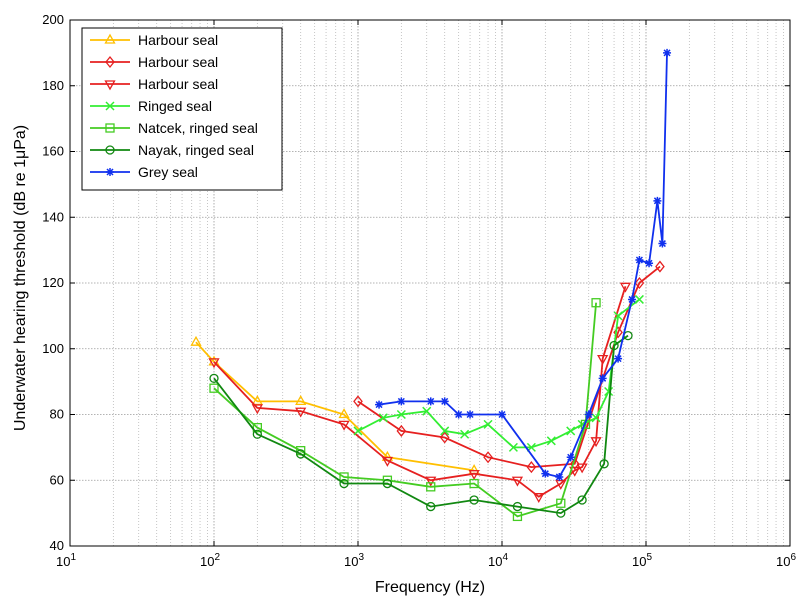 Image resolution: width=800 pixels, height=597 pixels. I want to click on y-tick-label: 160, so click(53, 151).